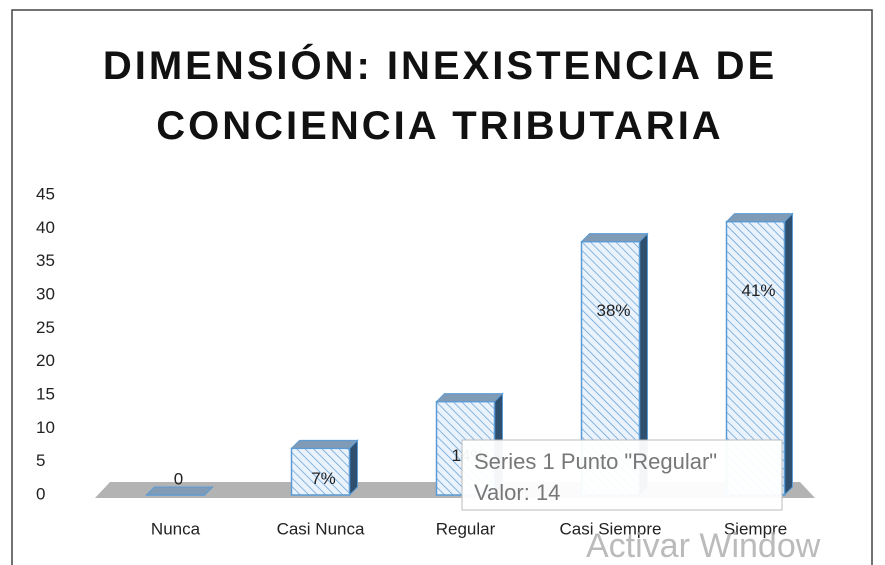 This screenshot has height=565, width=885. I want to click on x-tick-label: Casi Siempre, so click(610, 528).